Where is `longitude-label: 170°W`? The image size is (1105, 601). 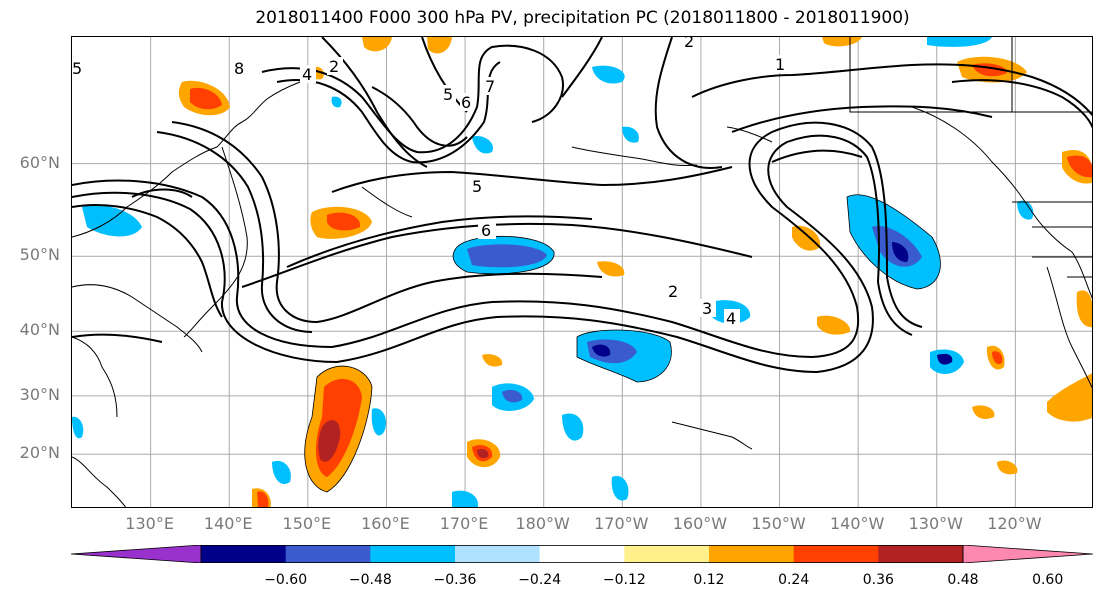 longitude-label: 170°W is located at coordinates (621, 523).